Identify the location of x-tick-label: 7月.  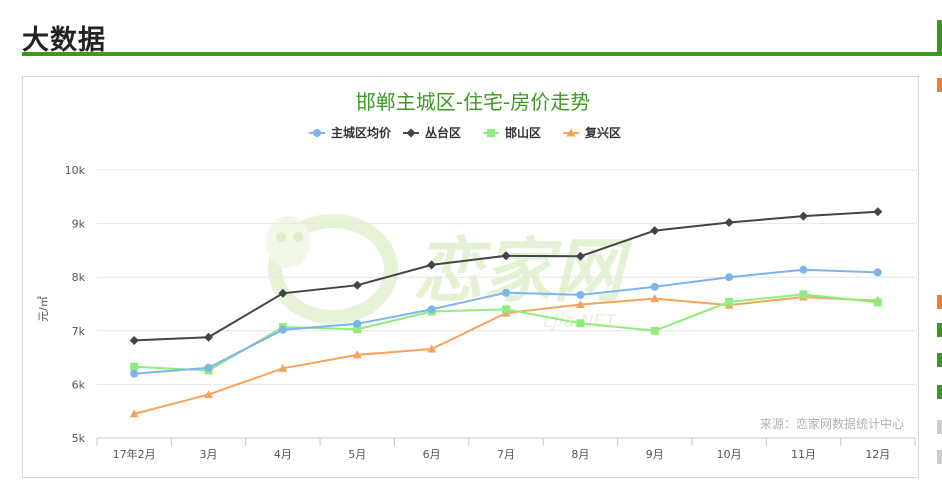
(506, 454).